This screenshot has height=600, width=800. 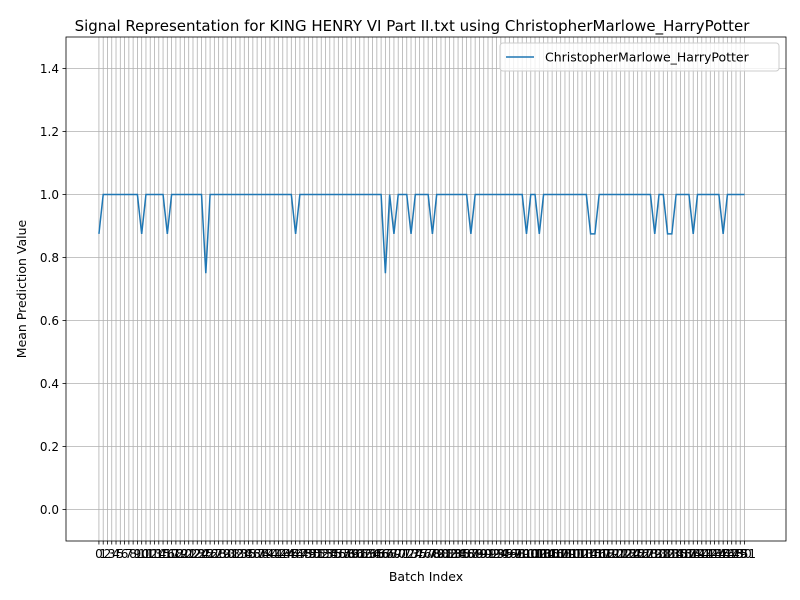 What do you see at coordinates (650, 554) in the screenshot?
I see `x-tick-label: 129` at bounding box center [650, 554].